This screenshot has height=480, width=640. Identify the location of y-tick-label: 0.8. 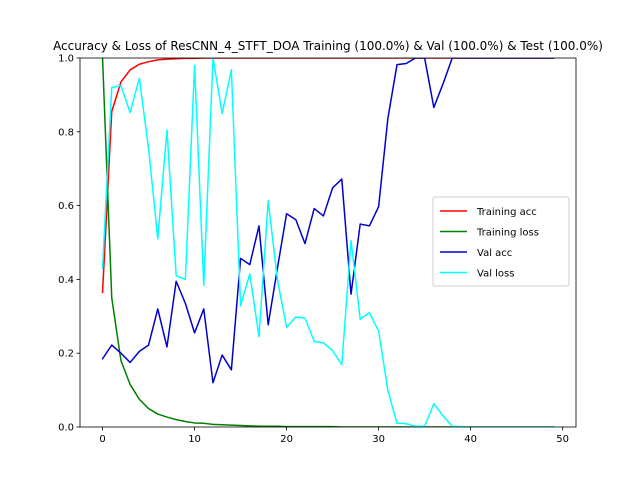
(66, 132).